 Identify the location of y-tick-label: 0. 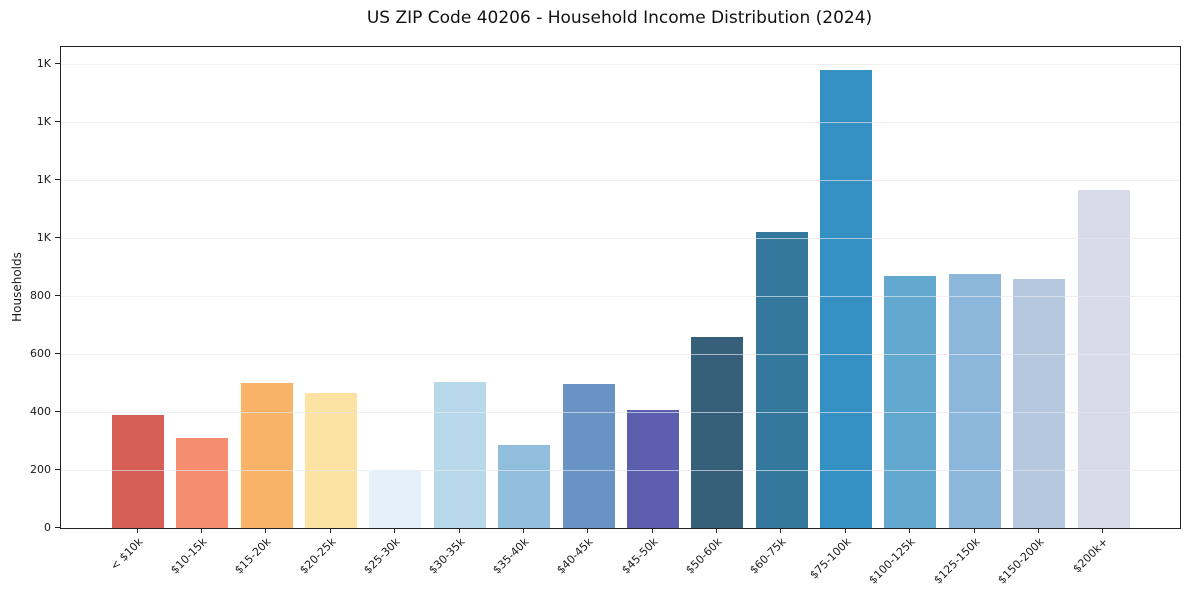
(47, 527).